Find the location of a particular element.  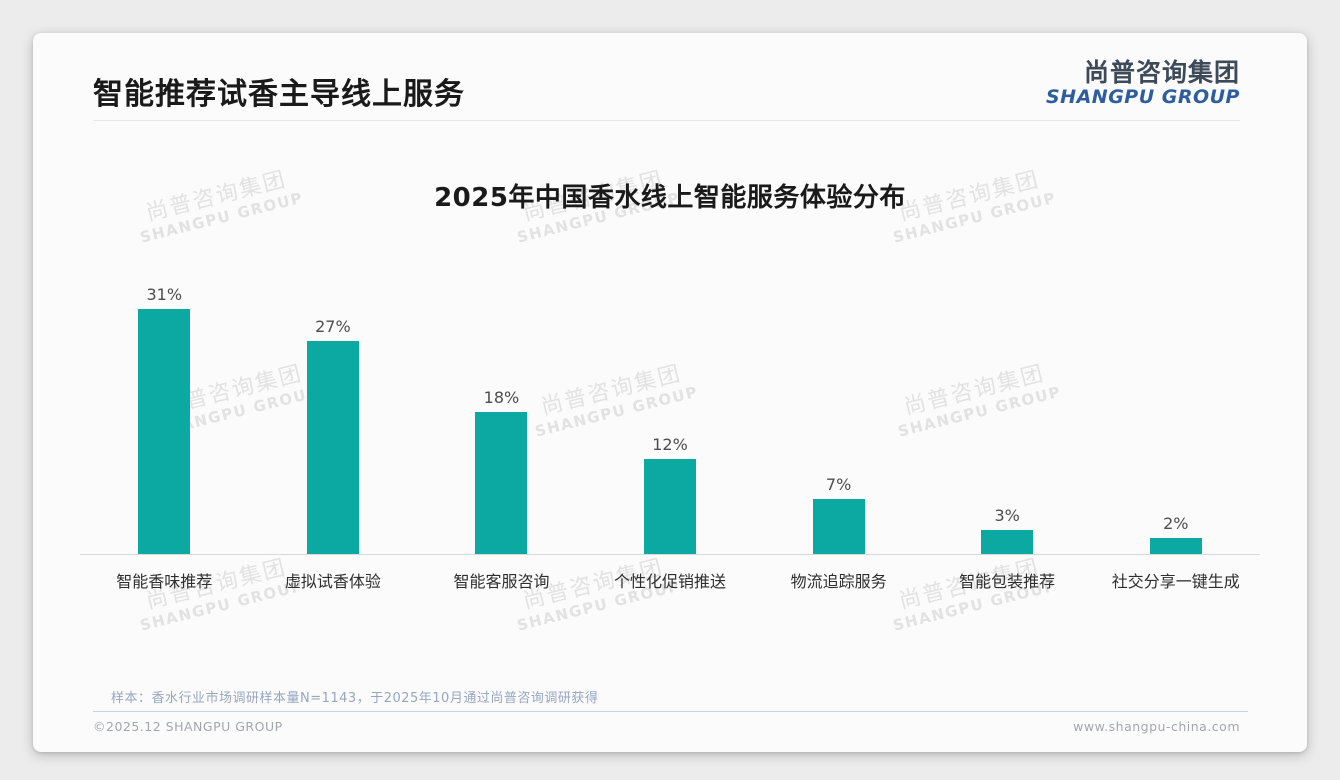

bar-slot: 12% is located at coordinates (670, 494).